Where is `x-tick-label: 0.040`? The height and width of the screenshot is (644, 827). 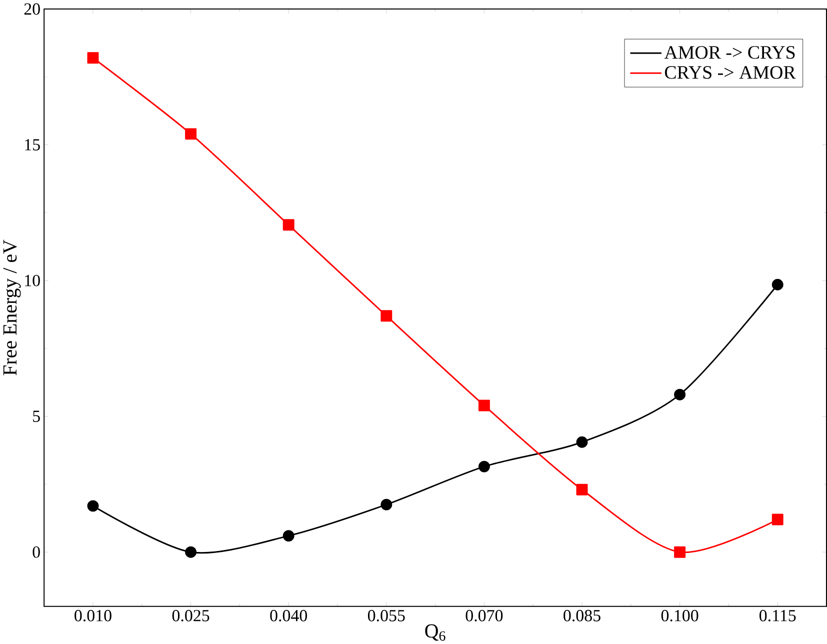
x-tick-label: 0.040 is located at coordinates (289, 616).